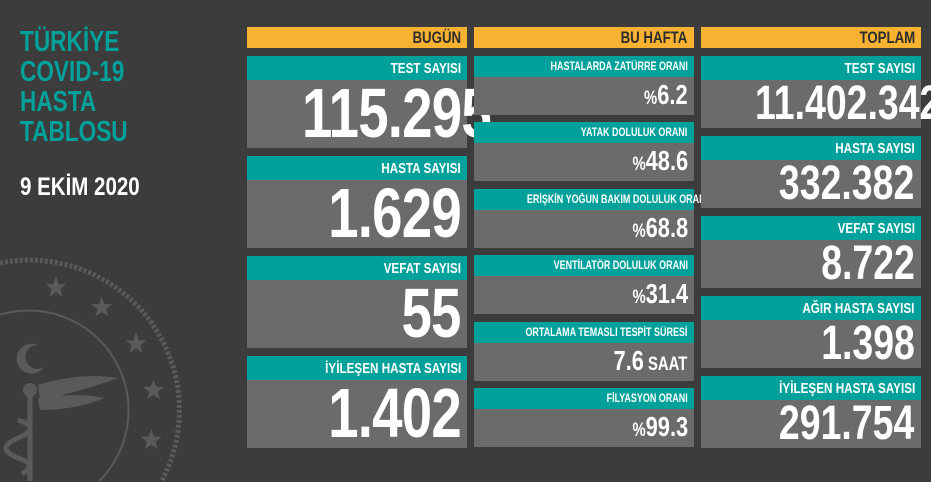 Image resolution: width=931 pixels, height=482 pixels. Describe the element at coordinates (666, 293) in the screenshot. I see `stat-value-value: 31.4` at that location.